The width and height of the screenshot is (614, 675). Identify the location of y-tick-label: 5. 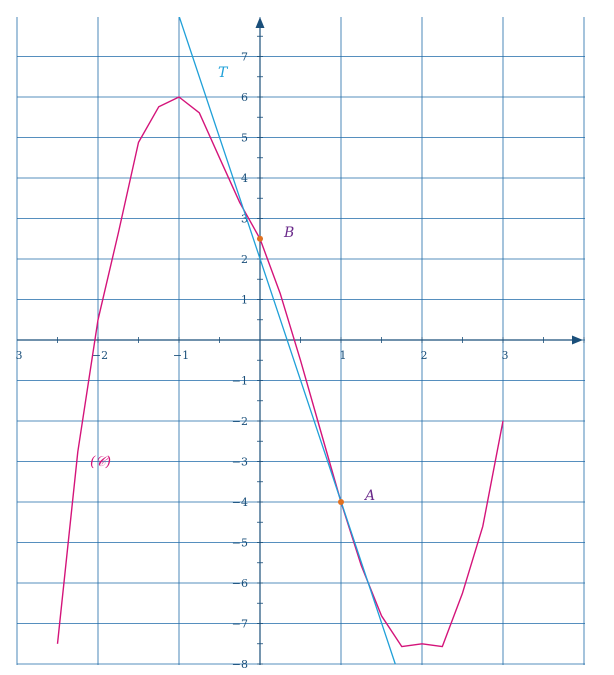
(244, 138).